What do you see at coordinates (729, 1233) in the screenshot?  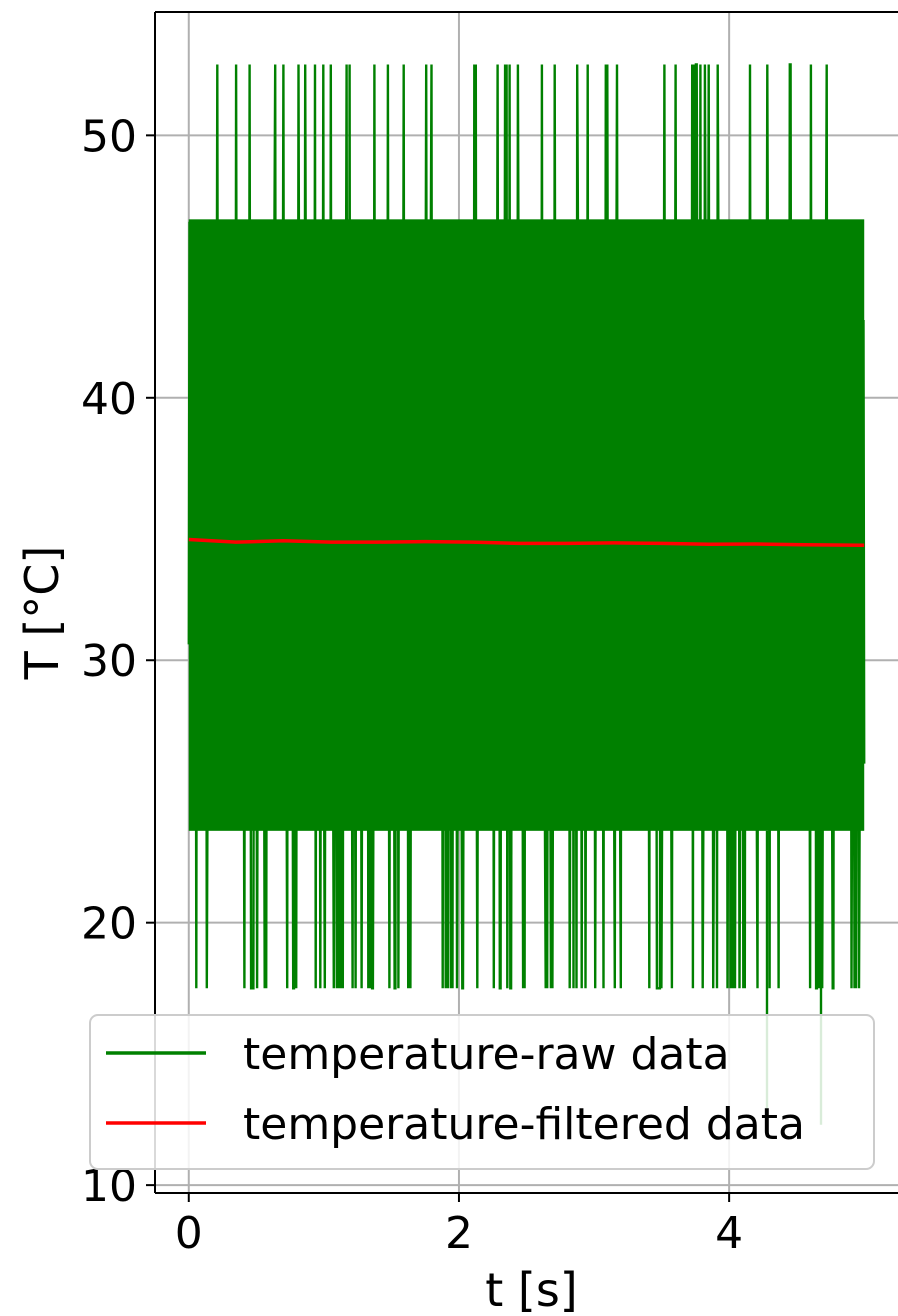 I see `x-tick-label: 4` at bounding box center [729, 1233].